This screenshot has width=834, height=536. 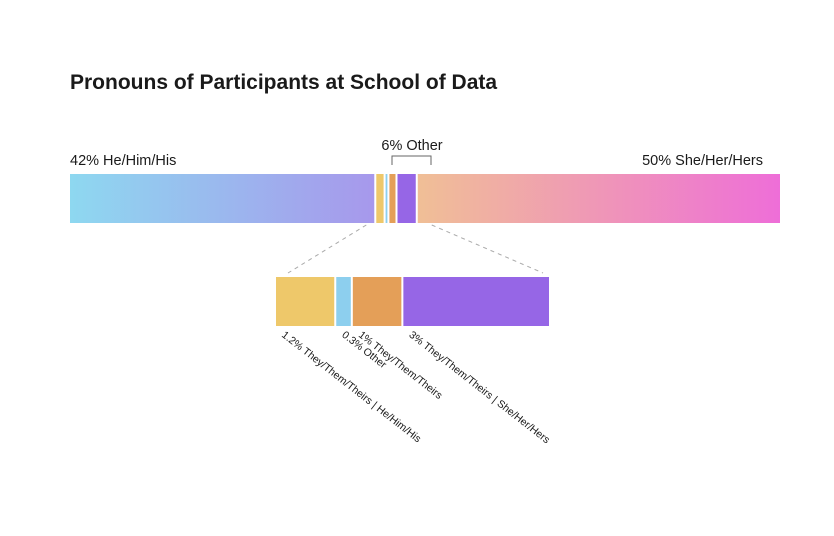 What do you see at coordinates (598, 198) in the screenshot?
I see `bar-segment-she-her-hers` at bounding box center [598, 198].